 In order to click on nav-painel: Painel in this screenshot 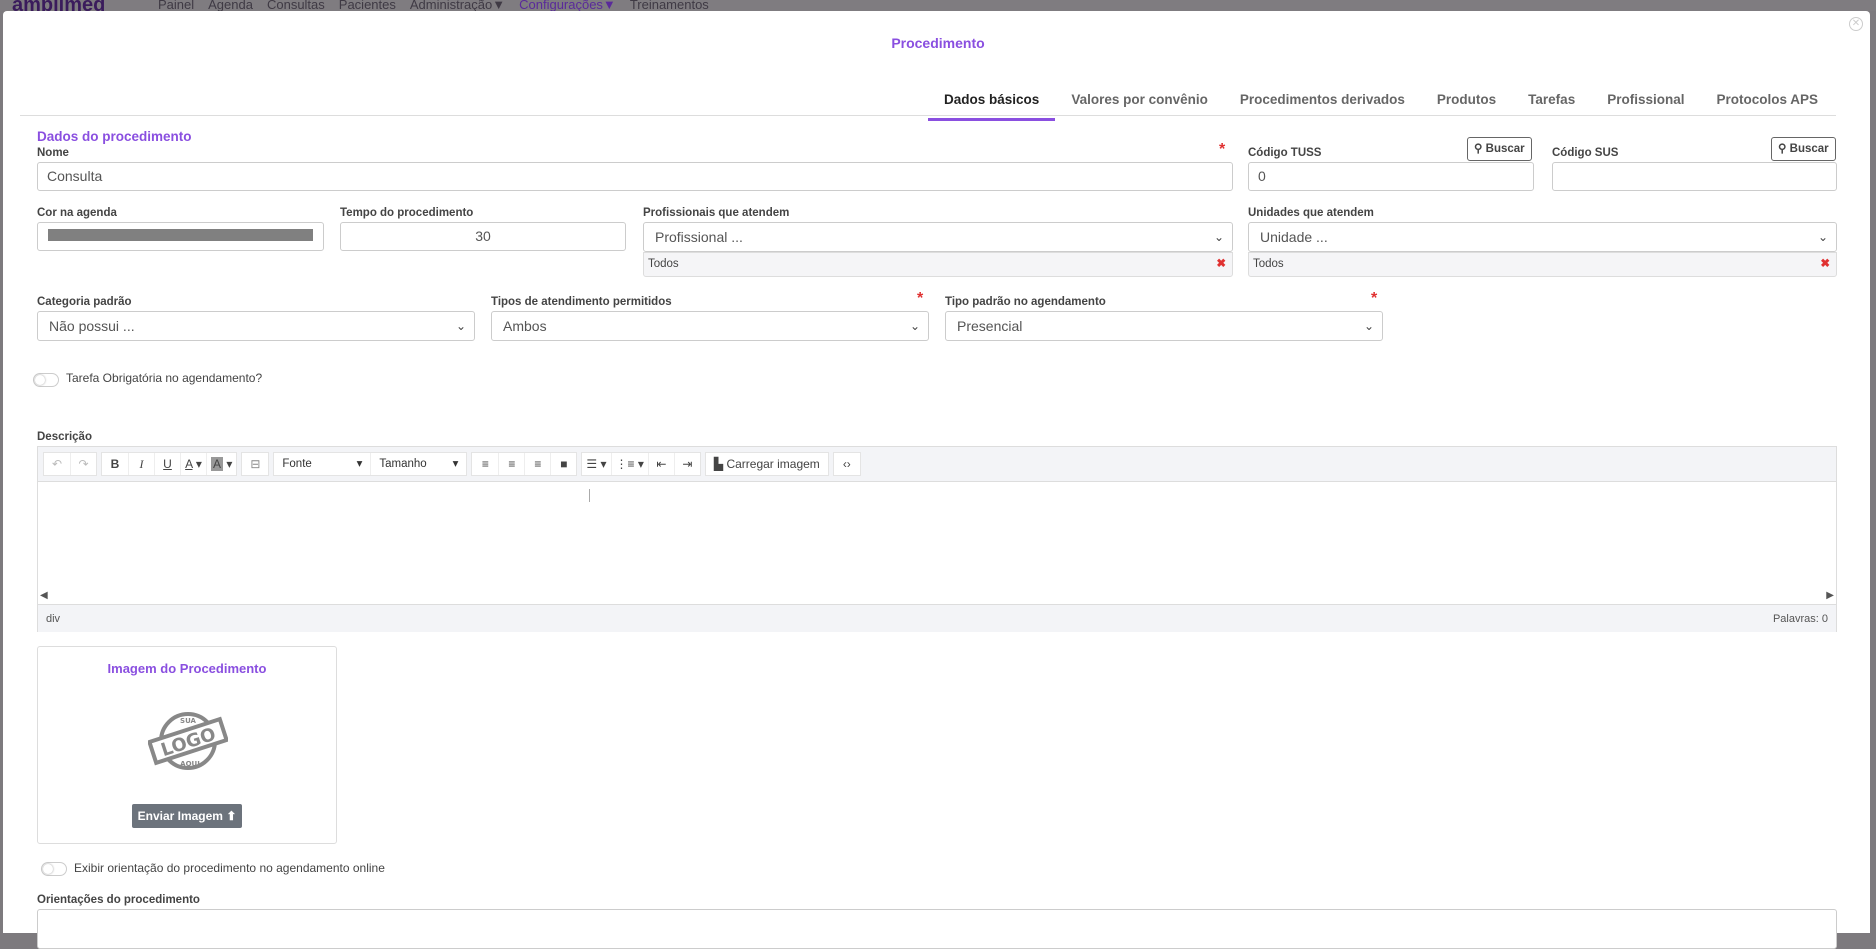, I will do `click(176, 5)`.